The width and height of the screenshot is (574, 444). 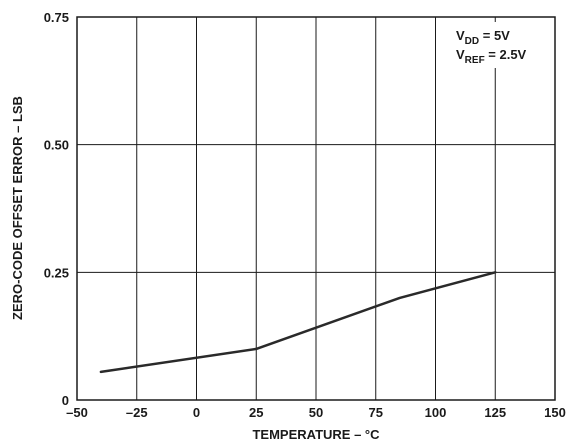 I want to click on x-tick-label: 0, so click(x=196, y=412).